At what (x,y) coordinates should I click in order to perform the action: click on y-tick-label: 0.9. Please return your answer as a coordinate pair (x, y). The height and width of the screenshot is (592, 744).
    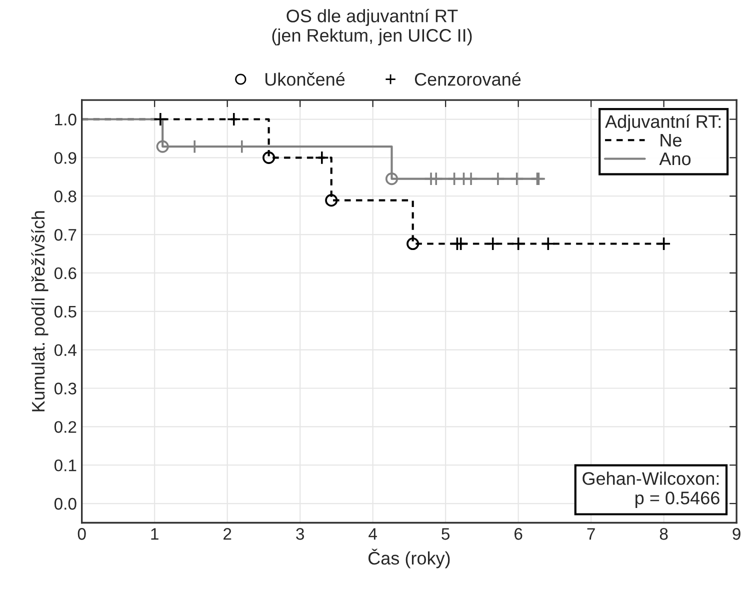
    Looking at the image, I should click on (65, 158).